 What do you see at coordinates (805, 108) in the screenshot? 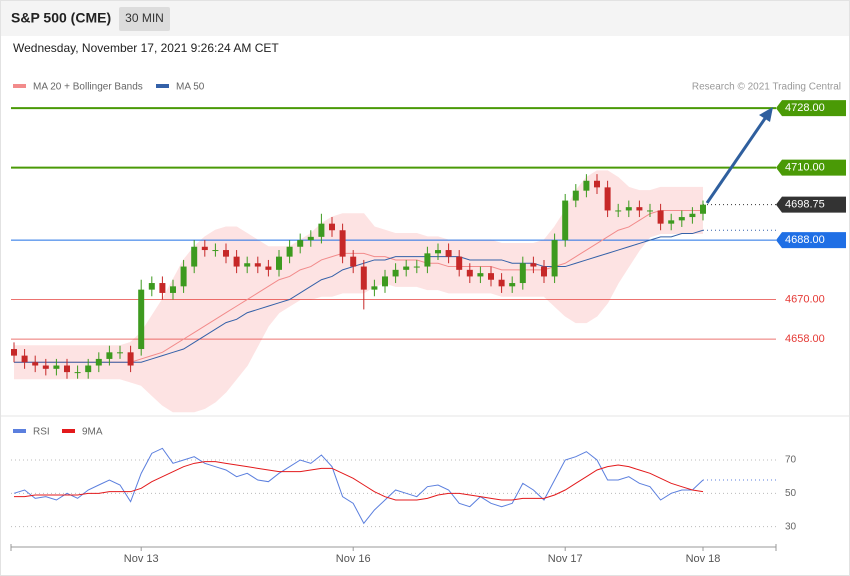
I see `level-label: 4728.00` at bounding box center [805, 108].